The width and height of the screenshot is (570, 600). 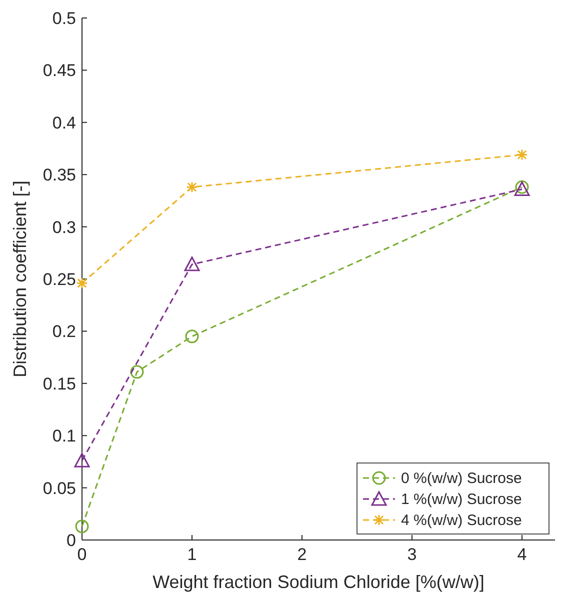 What do you see at coordinates (192, 554) in the screenshot?
I see `x-tick-label: 1` at bounding box center [192, 554].